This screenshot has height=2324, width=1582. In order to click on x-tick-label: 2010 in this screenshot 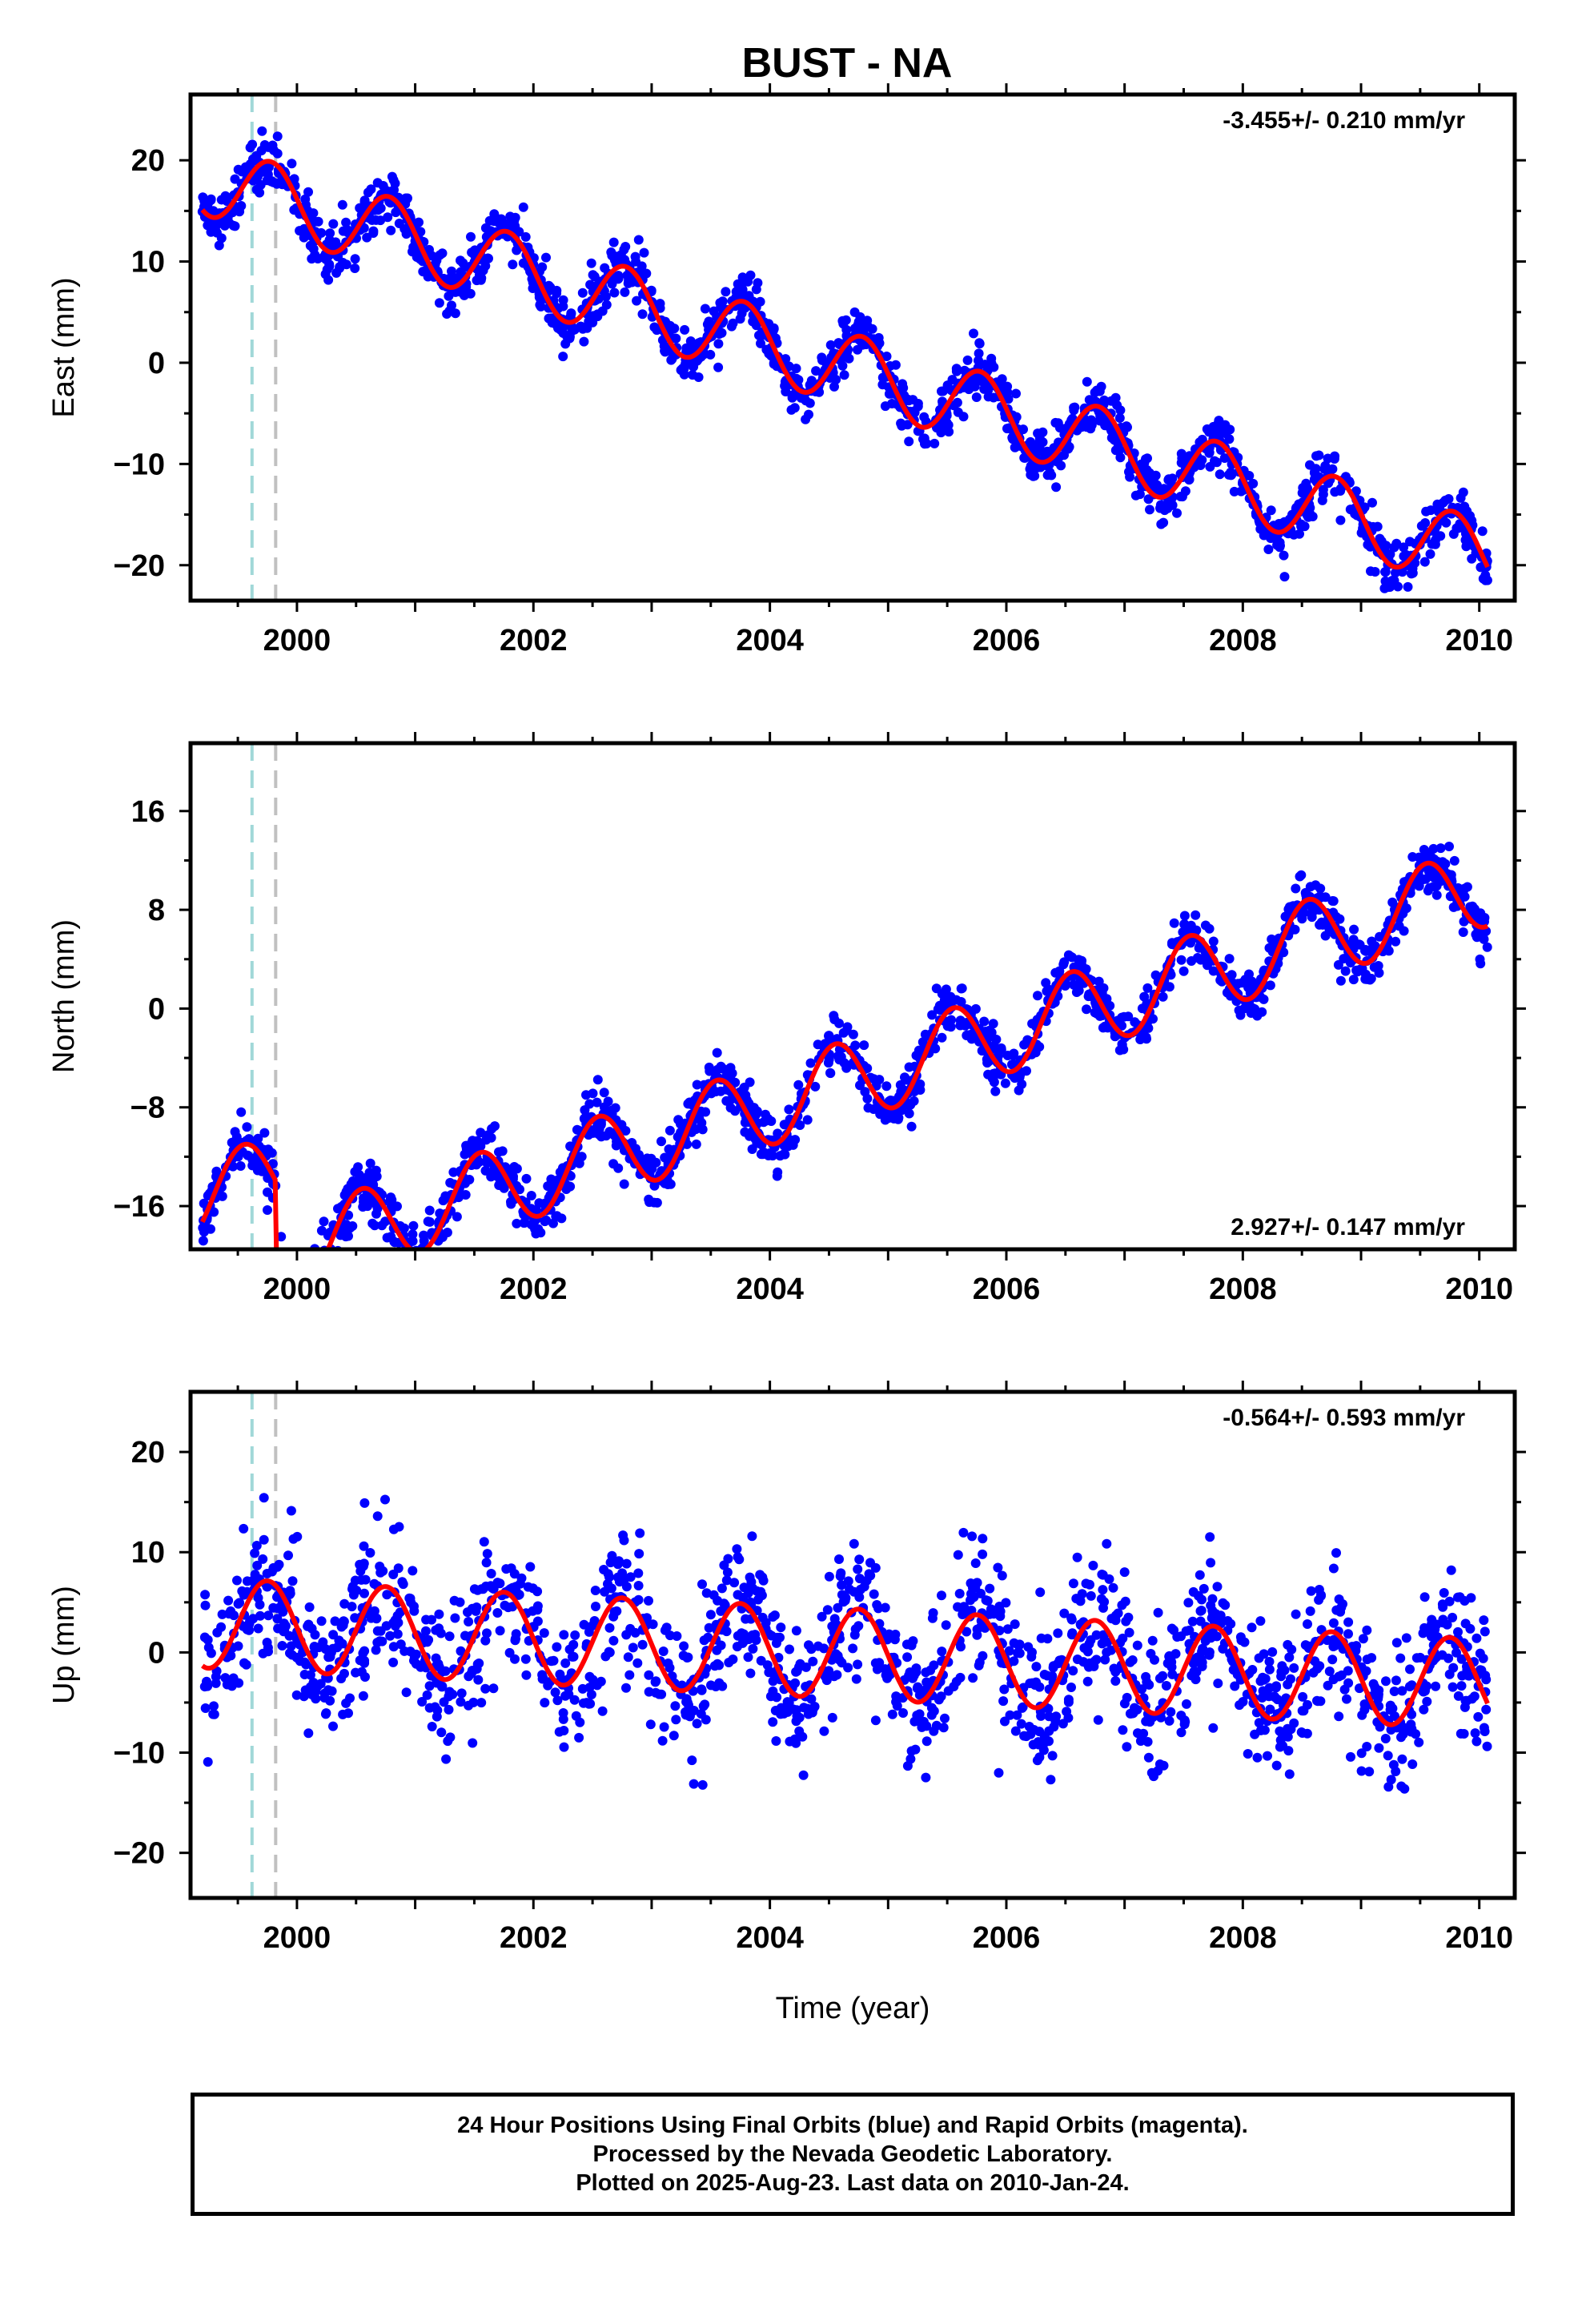, I will do `click(1479, 1938)`.